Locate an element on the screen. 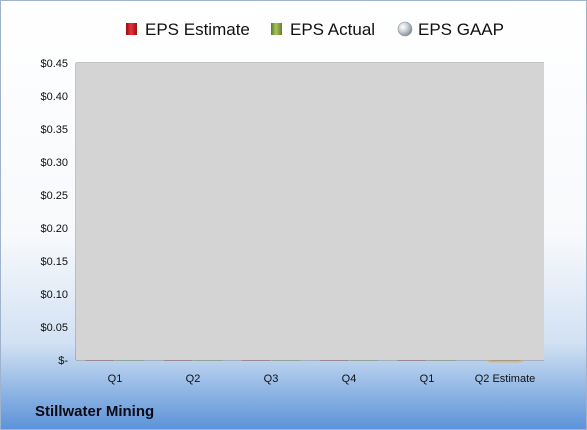  x-tick-label: Q3 is located at coordinates (271, 379).